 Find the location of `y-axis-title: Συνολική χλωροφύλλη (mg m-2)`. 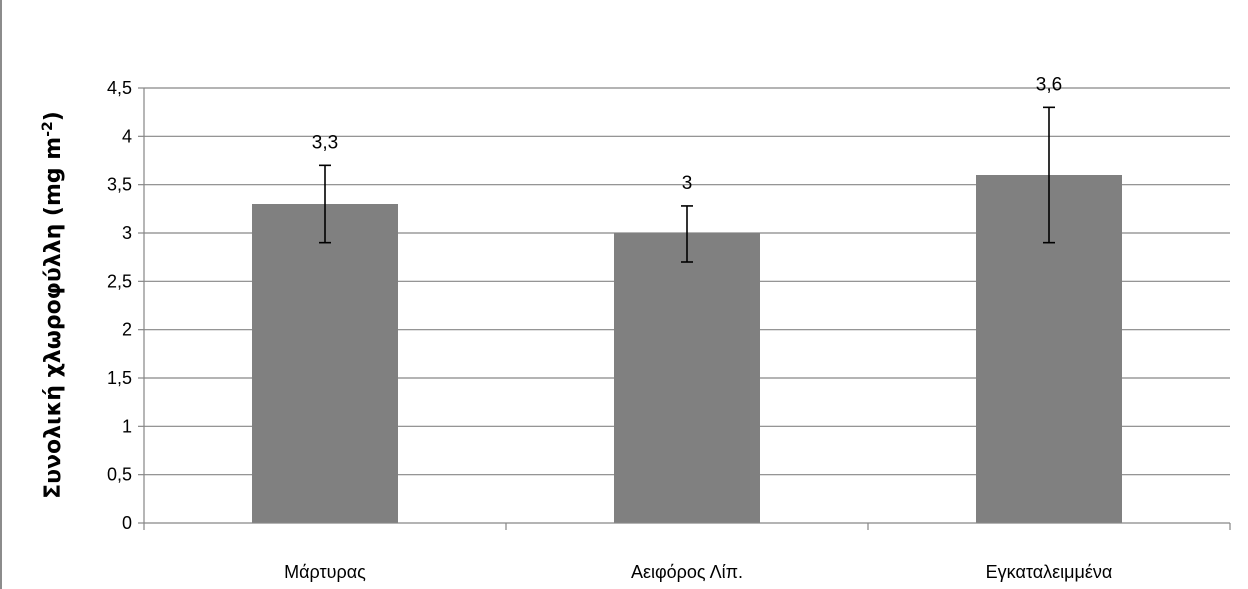

y-axis-title: Συνολική χλωροφύλλη (mg m-2) is located at coordinates (53, 305).